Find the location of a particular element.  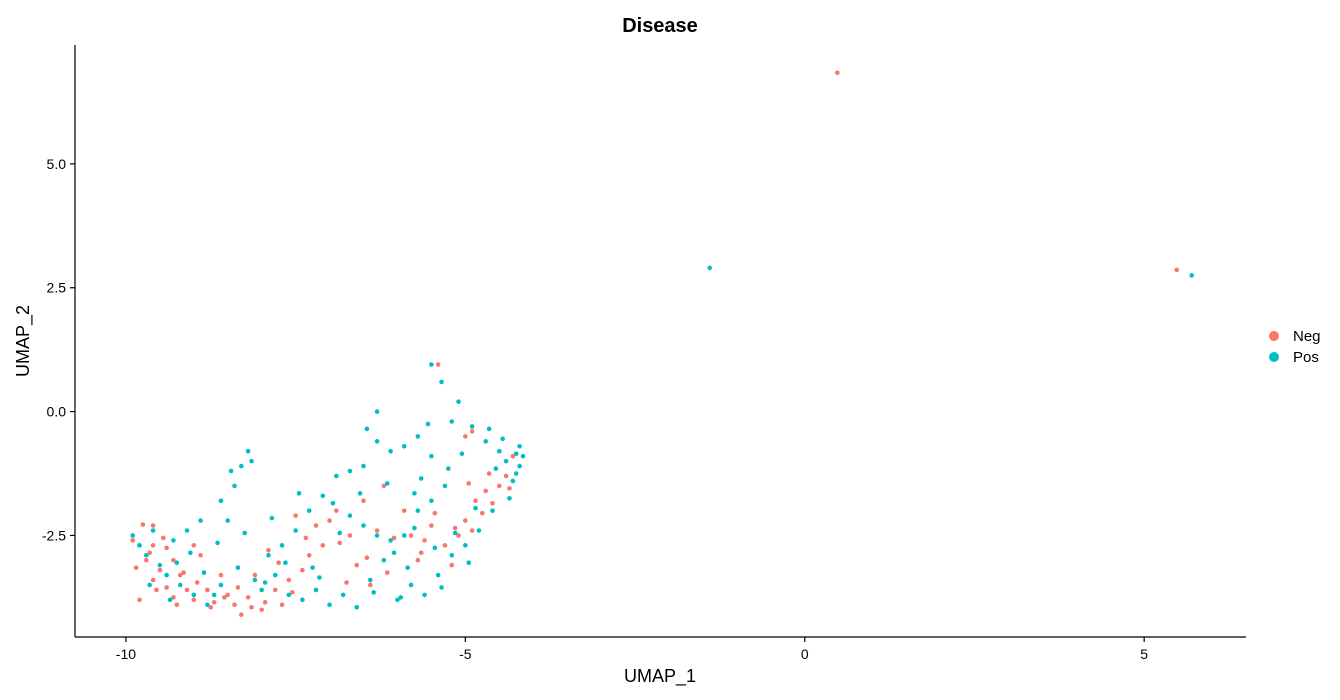

y-tick-label: 2.5 is located at coordinates (57, 288).